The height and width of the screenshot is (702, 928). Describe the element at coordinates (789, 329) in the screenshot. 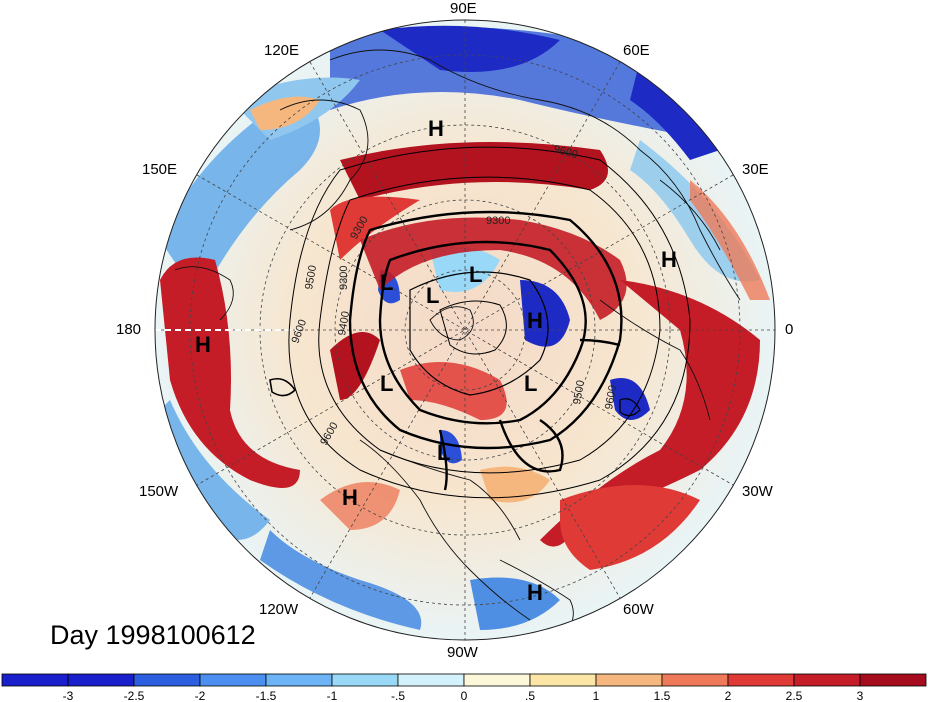

I see `lon-label-0: 0` at that location.